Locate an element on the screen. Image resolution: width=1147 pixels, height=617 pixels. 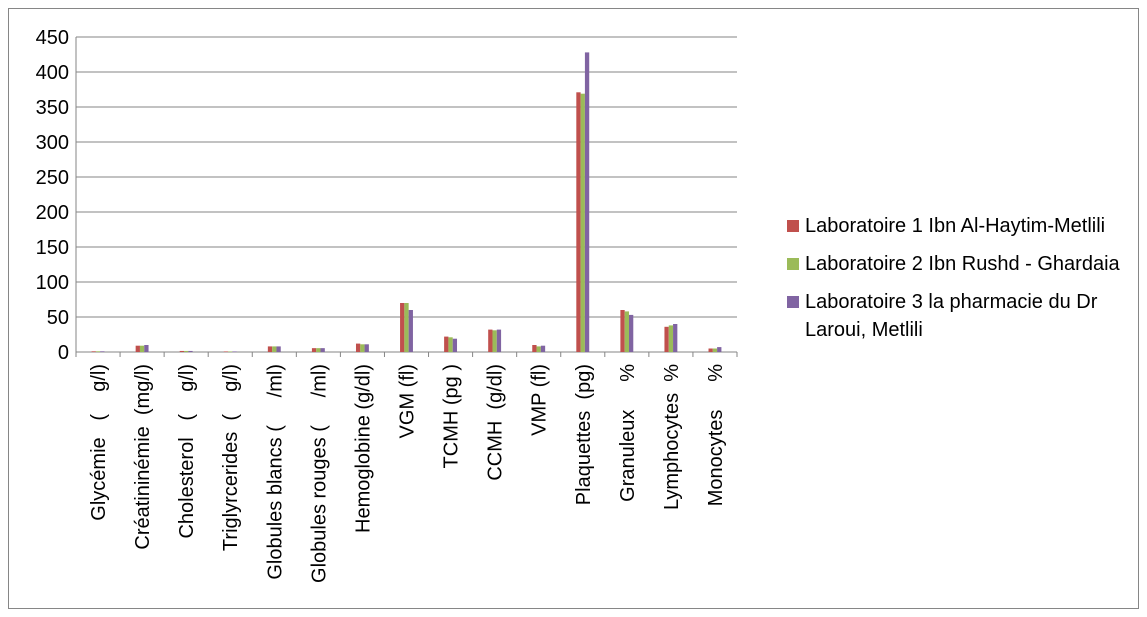
x-tick-label: Glycémie ( g/l) is located at coordinates (99, 442).